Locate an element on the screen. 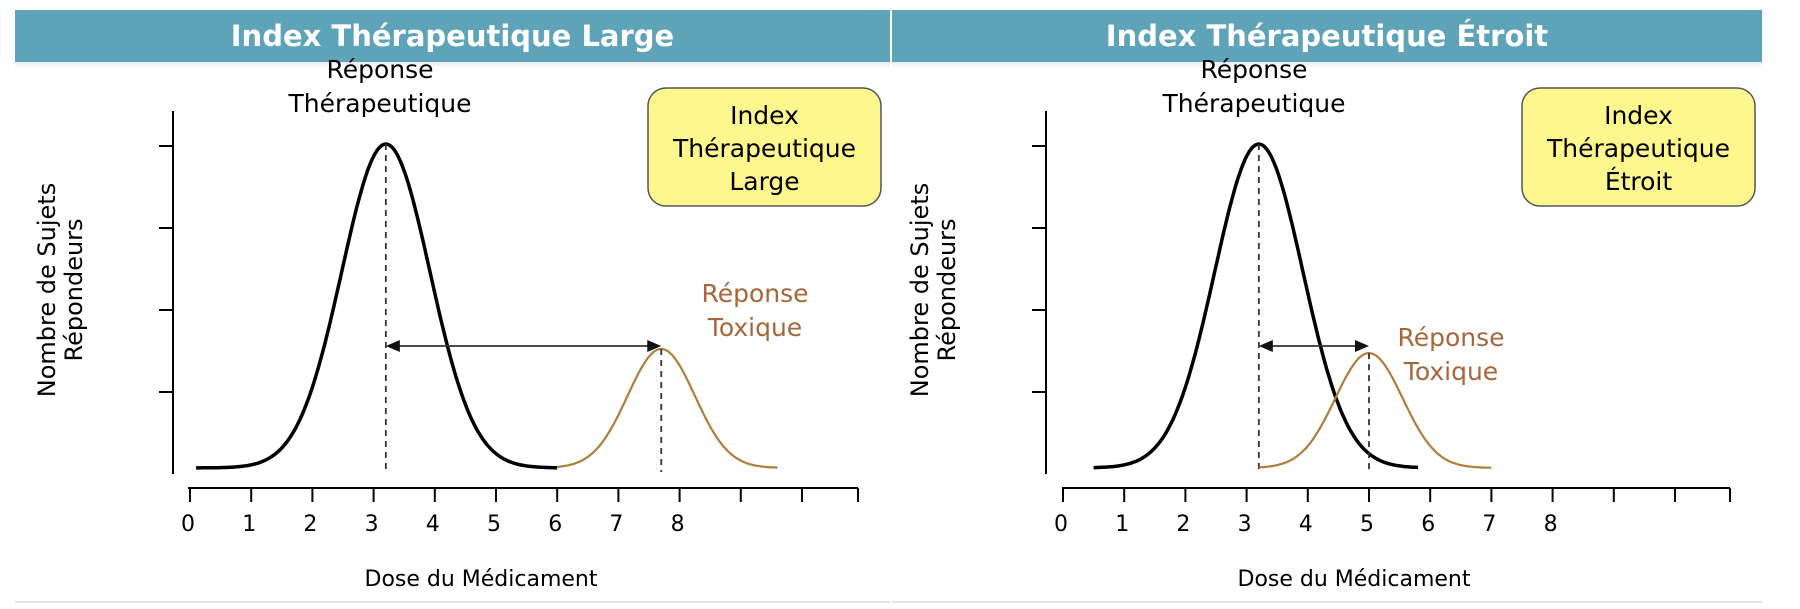  chart-title: Index Thérapeutique Étroit is located at coordinates (1327, 36).